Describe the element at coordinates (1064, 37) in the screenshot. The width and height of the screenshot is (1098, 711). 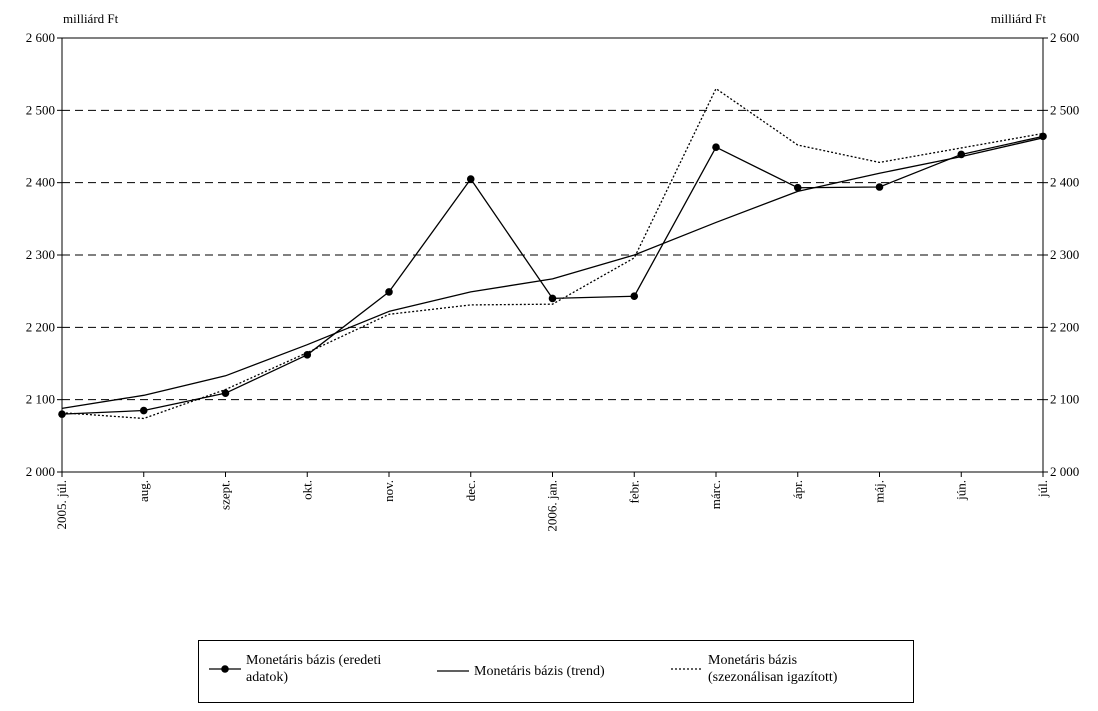
I see `y-tick-label-right: 2 600` at that location.